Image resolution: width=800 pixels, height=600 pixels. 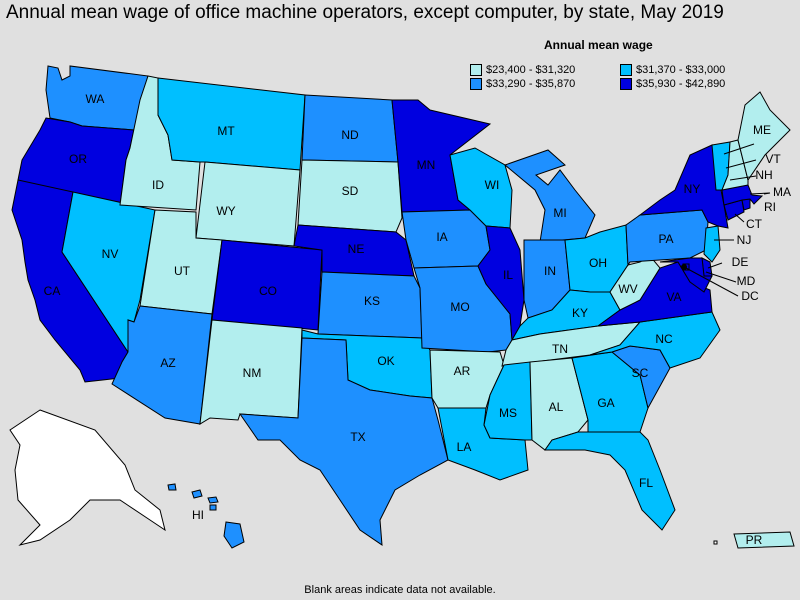 I want to click on state-label-TN: TN, so click(x=560, y=349).